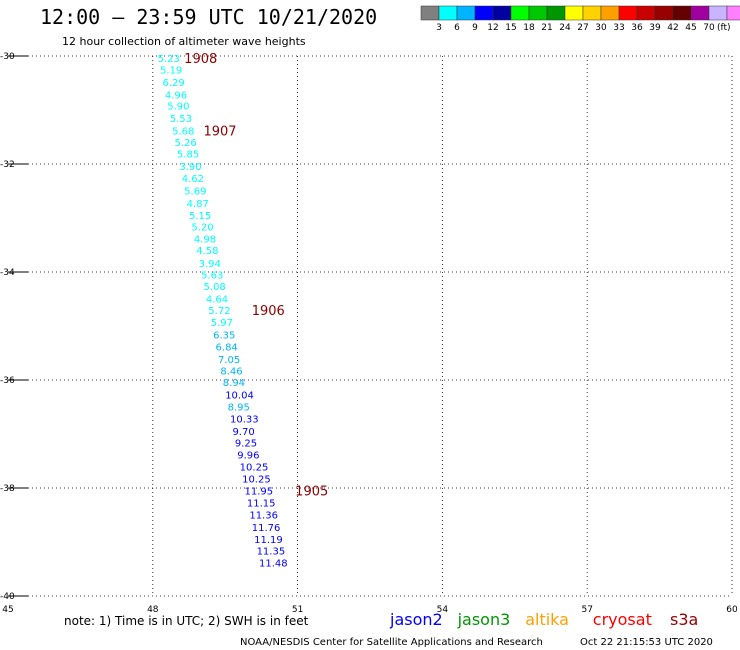 The width and height of the screenshot is (740, 650). What do you see at coordinates (7, 610) in the screenshot?
I see `x-tick-label: 45` at bounding box center [7, 610].